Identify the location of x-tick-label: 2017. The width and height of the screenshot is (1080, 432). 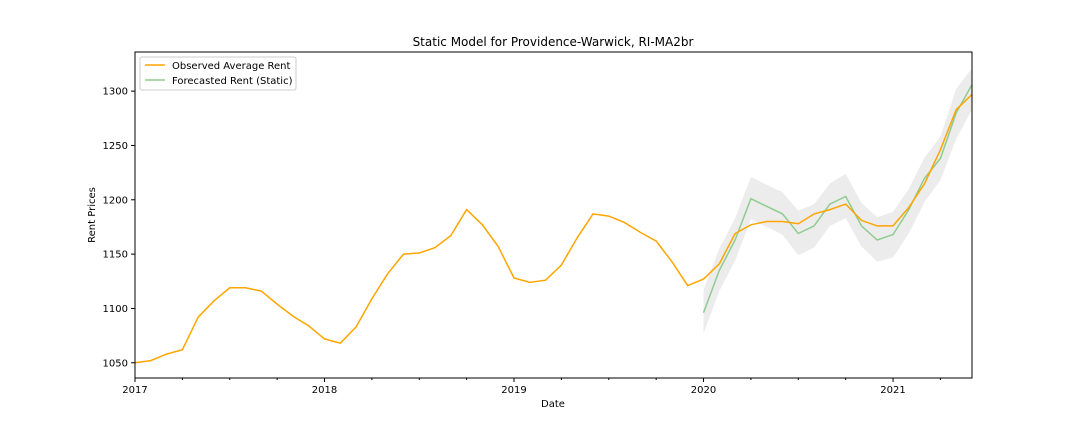
(134, 390).